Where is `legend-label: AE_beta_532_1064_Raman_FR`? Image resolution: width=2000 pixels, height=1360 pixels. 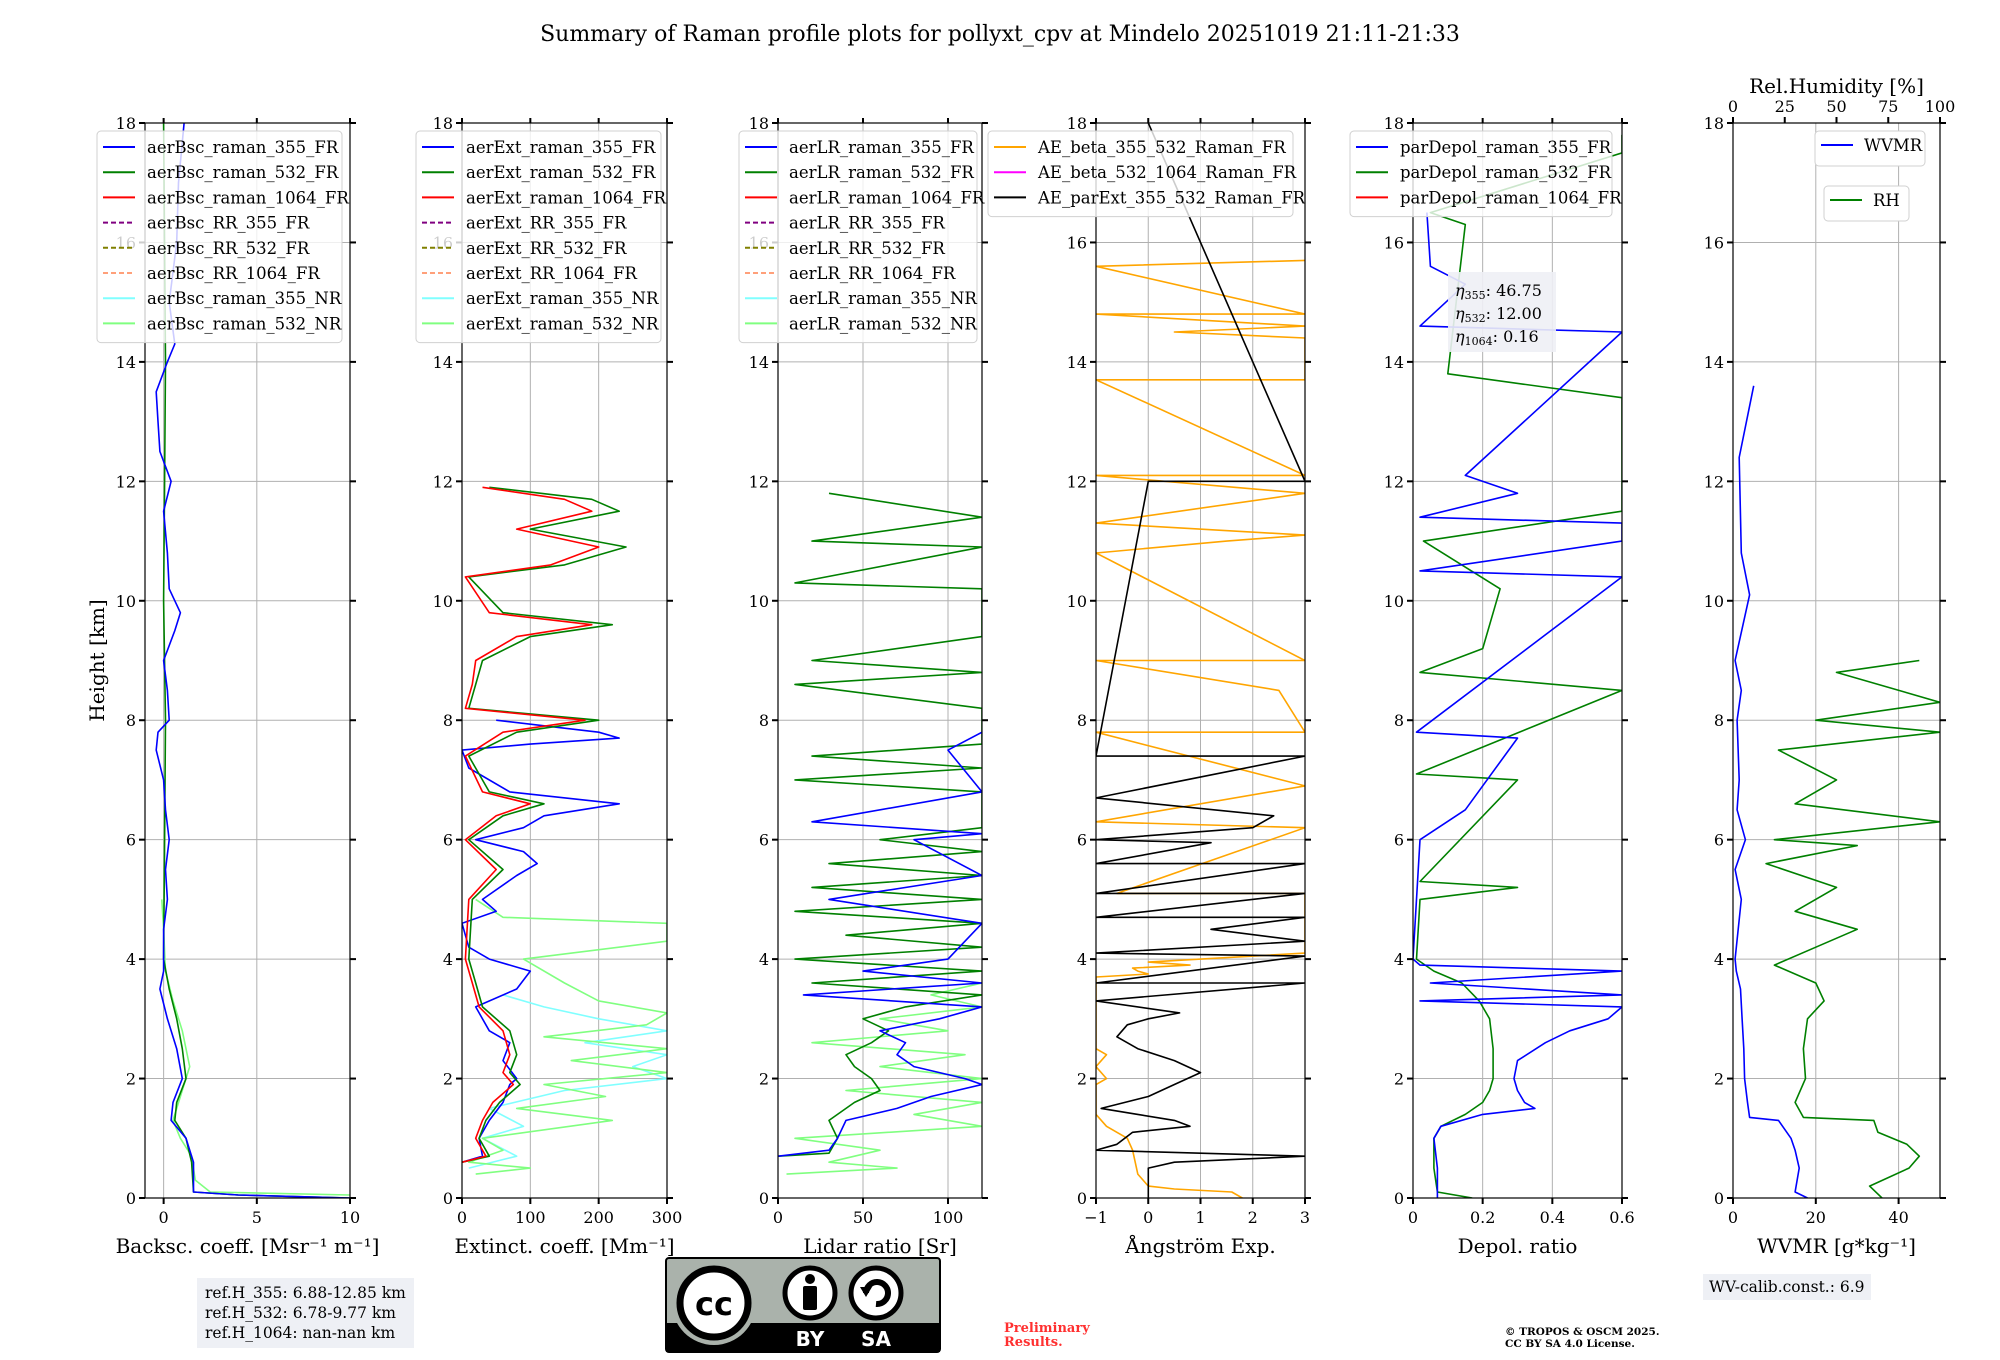 legend-label: AE_beta_532_1064_Raman_FR is located at coordinates (1167, 172).